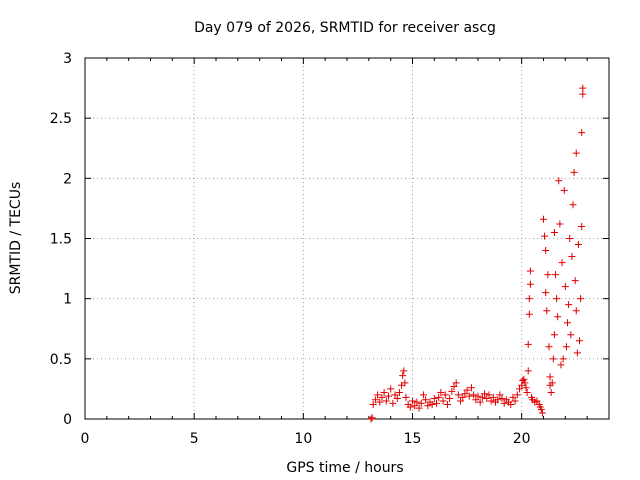  I want to click on x-tick-label: 0, so click(85, 439).